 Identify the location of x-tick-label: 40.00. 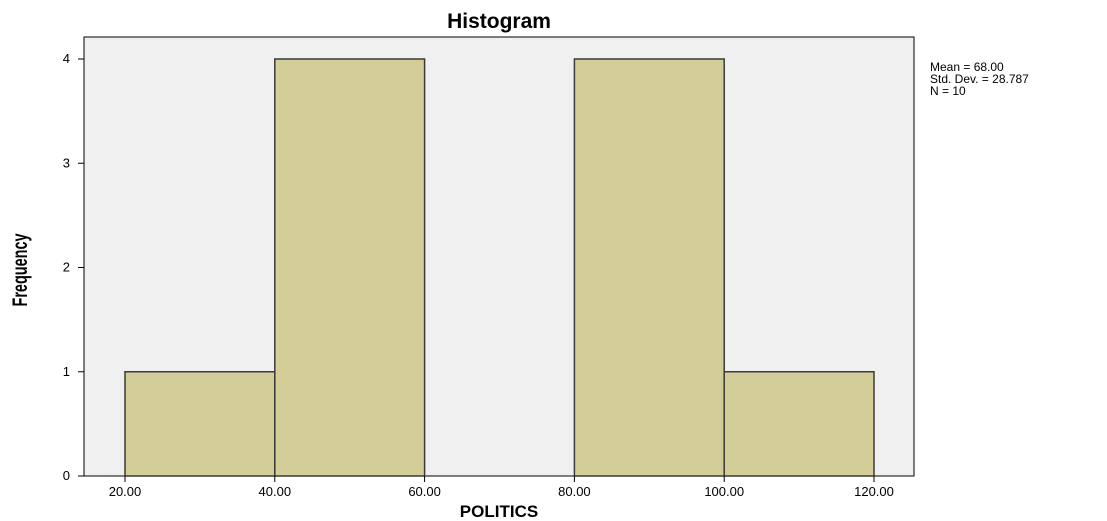
(275, 491).